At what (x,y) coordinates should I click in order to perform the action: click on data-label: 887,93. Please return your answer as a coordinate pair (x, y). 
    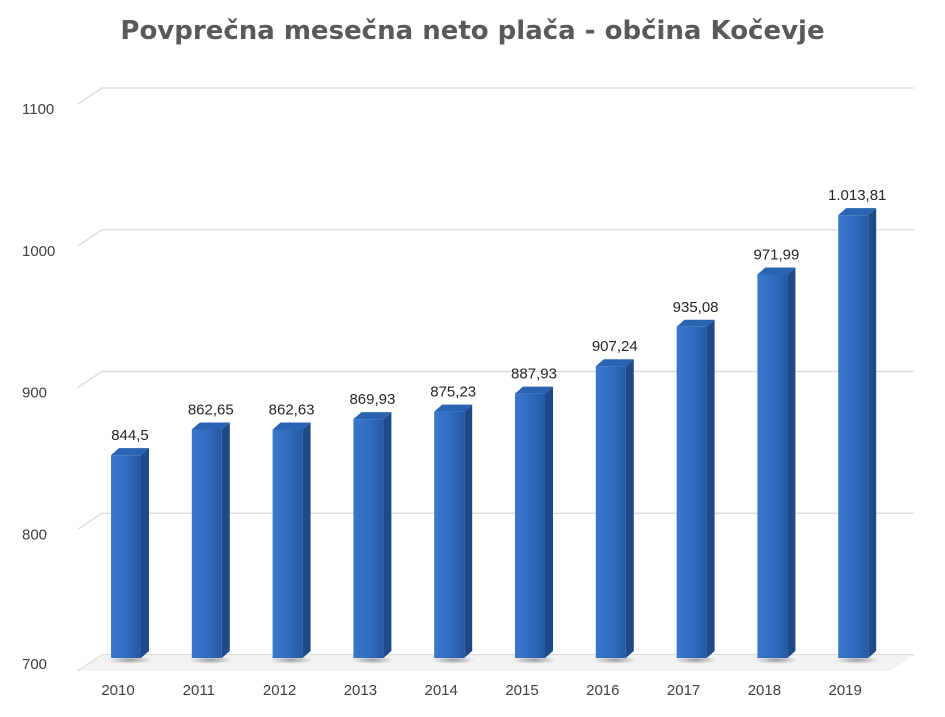
    Looking at the image, I should click on (534, 374).